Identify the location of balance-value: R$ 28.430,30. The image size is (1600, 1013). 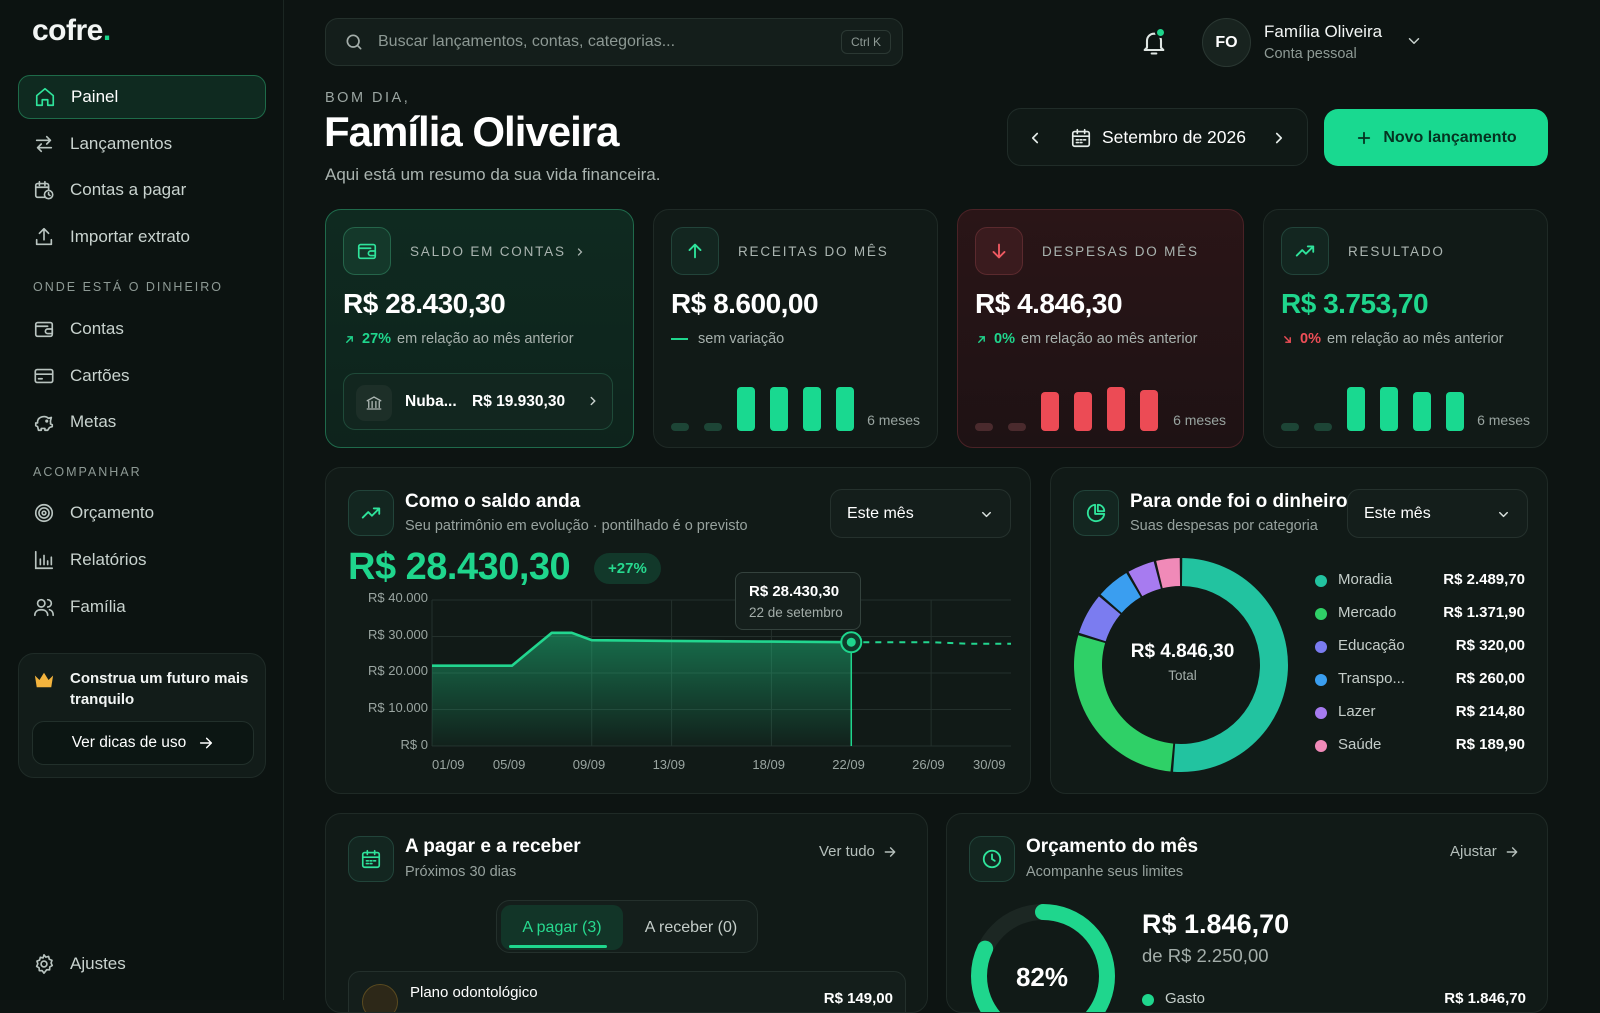
(459, 567).